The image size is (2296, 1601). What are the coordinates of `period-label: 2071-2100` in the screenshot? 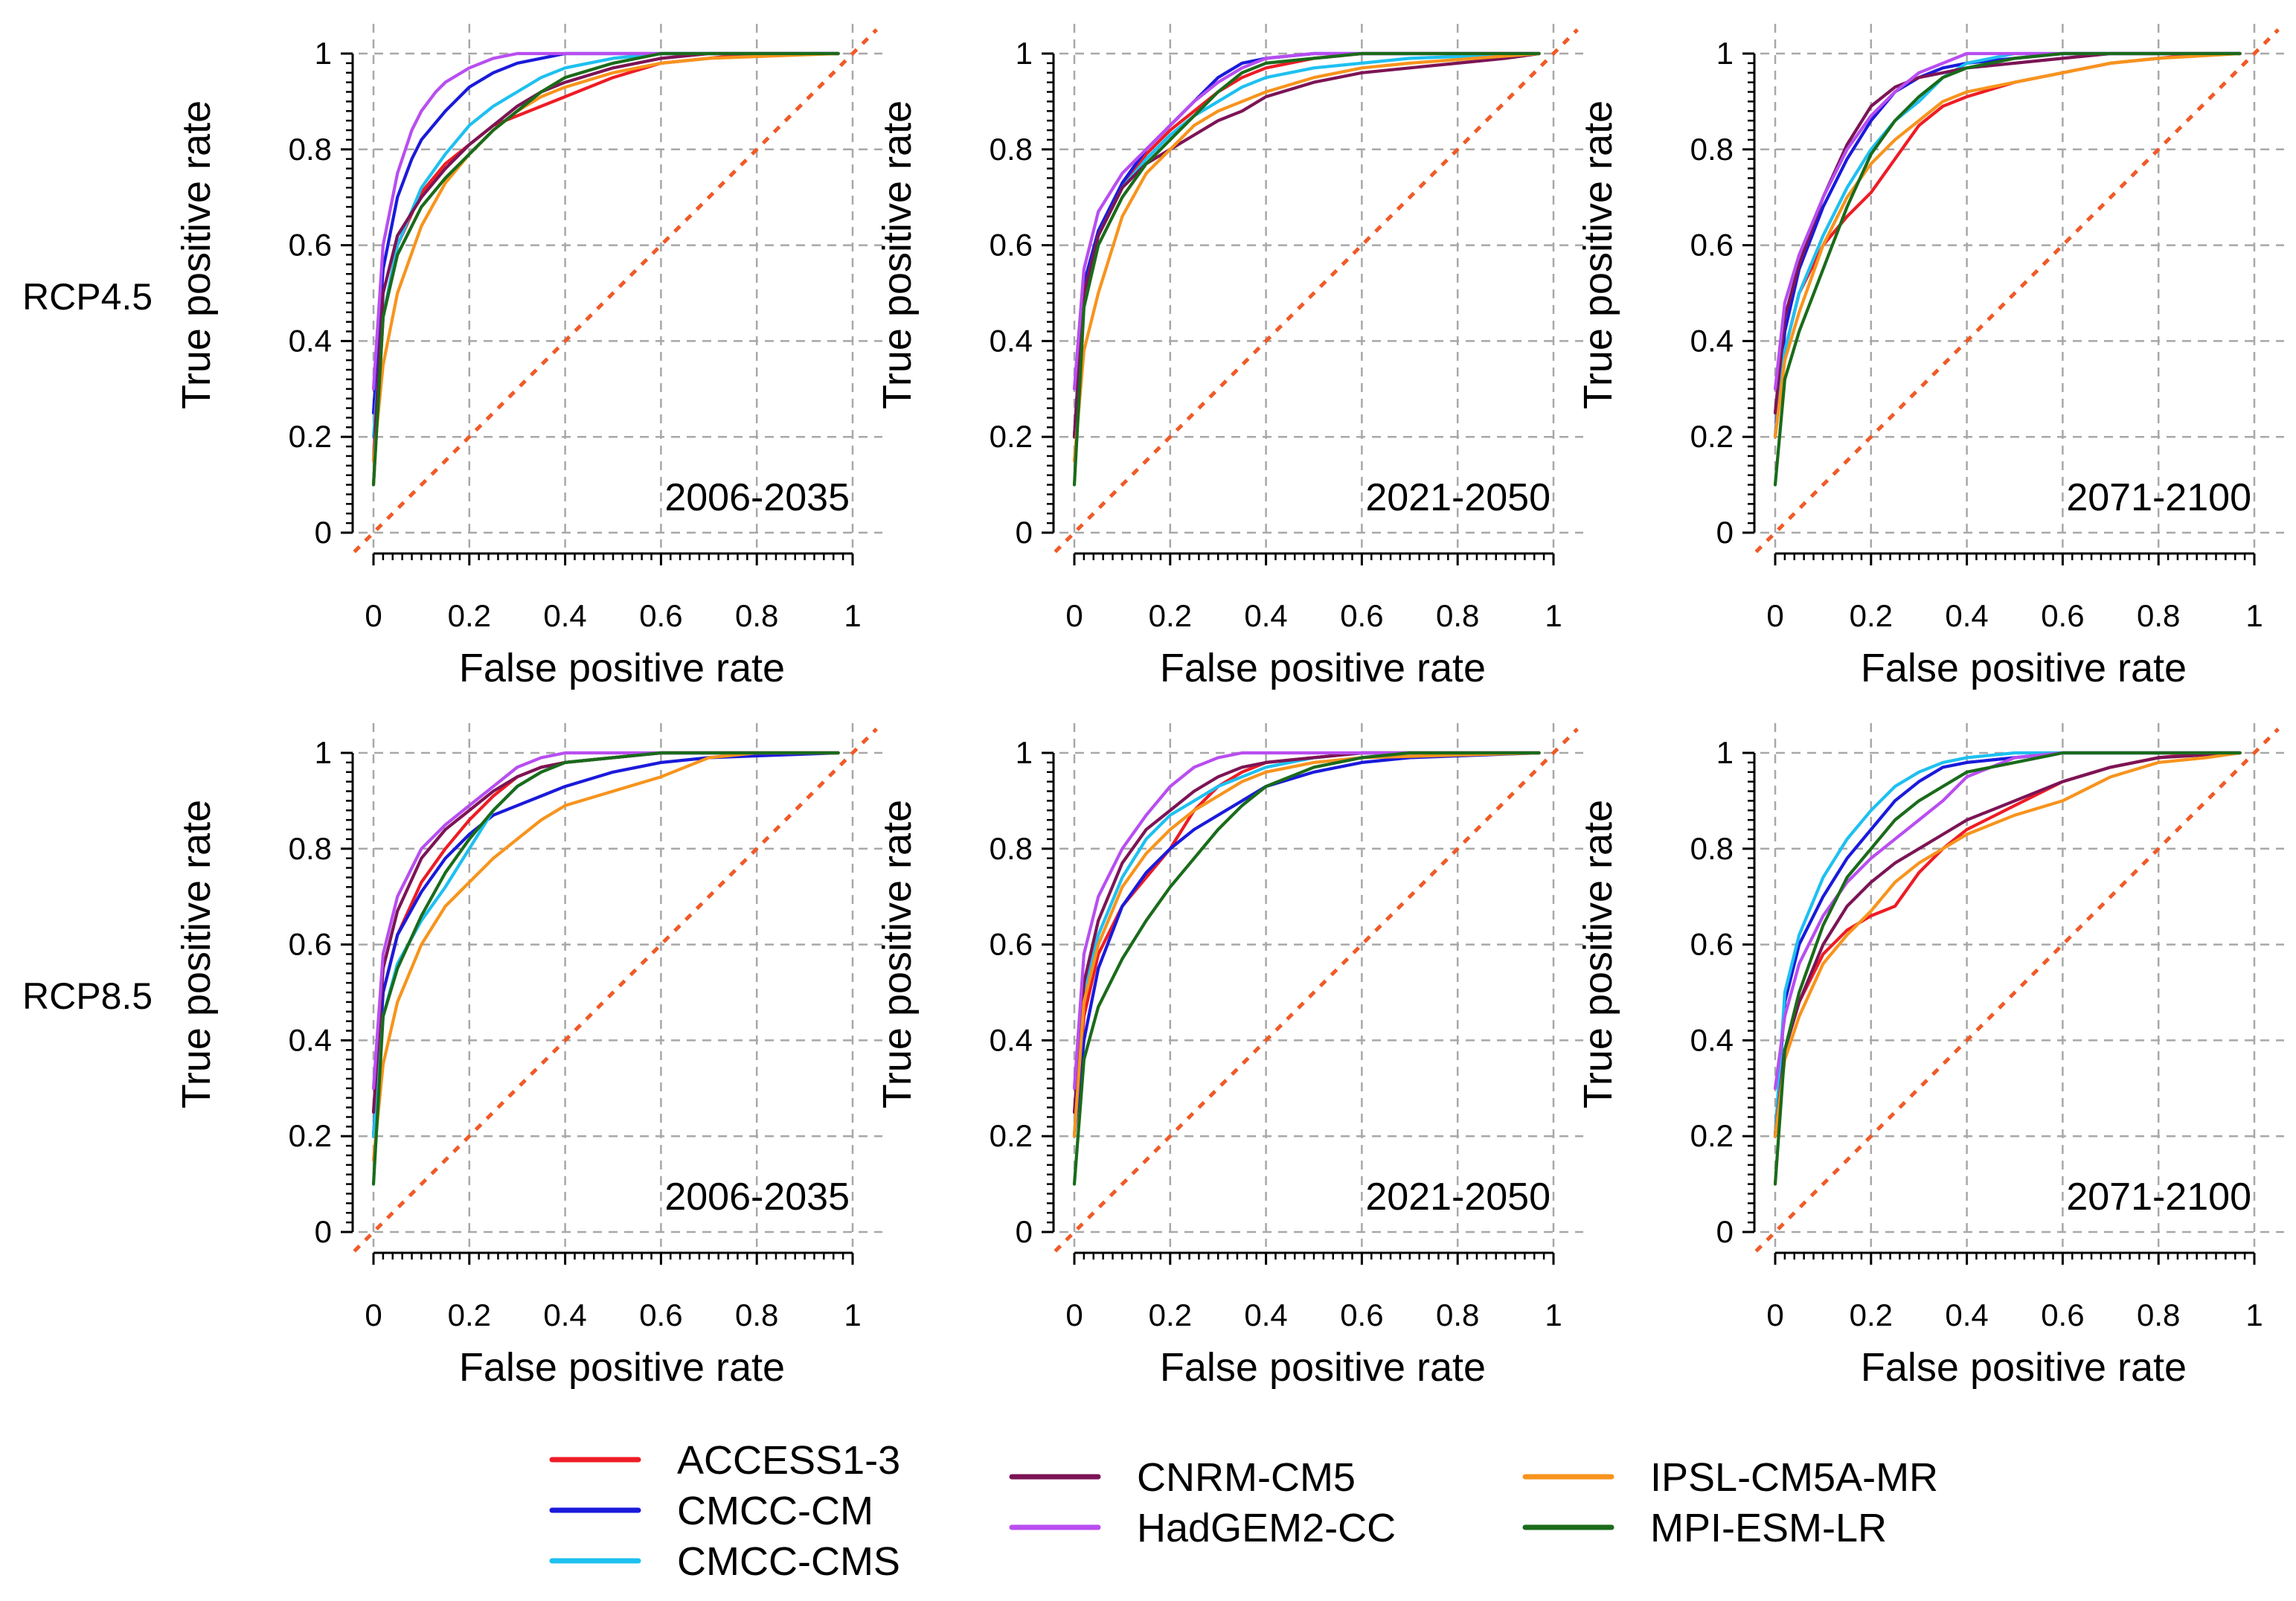 It's located at (2158, 497).